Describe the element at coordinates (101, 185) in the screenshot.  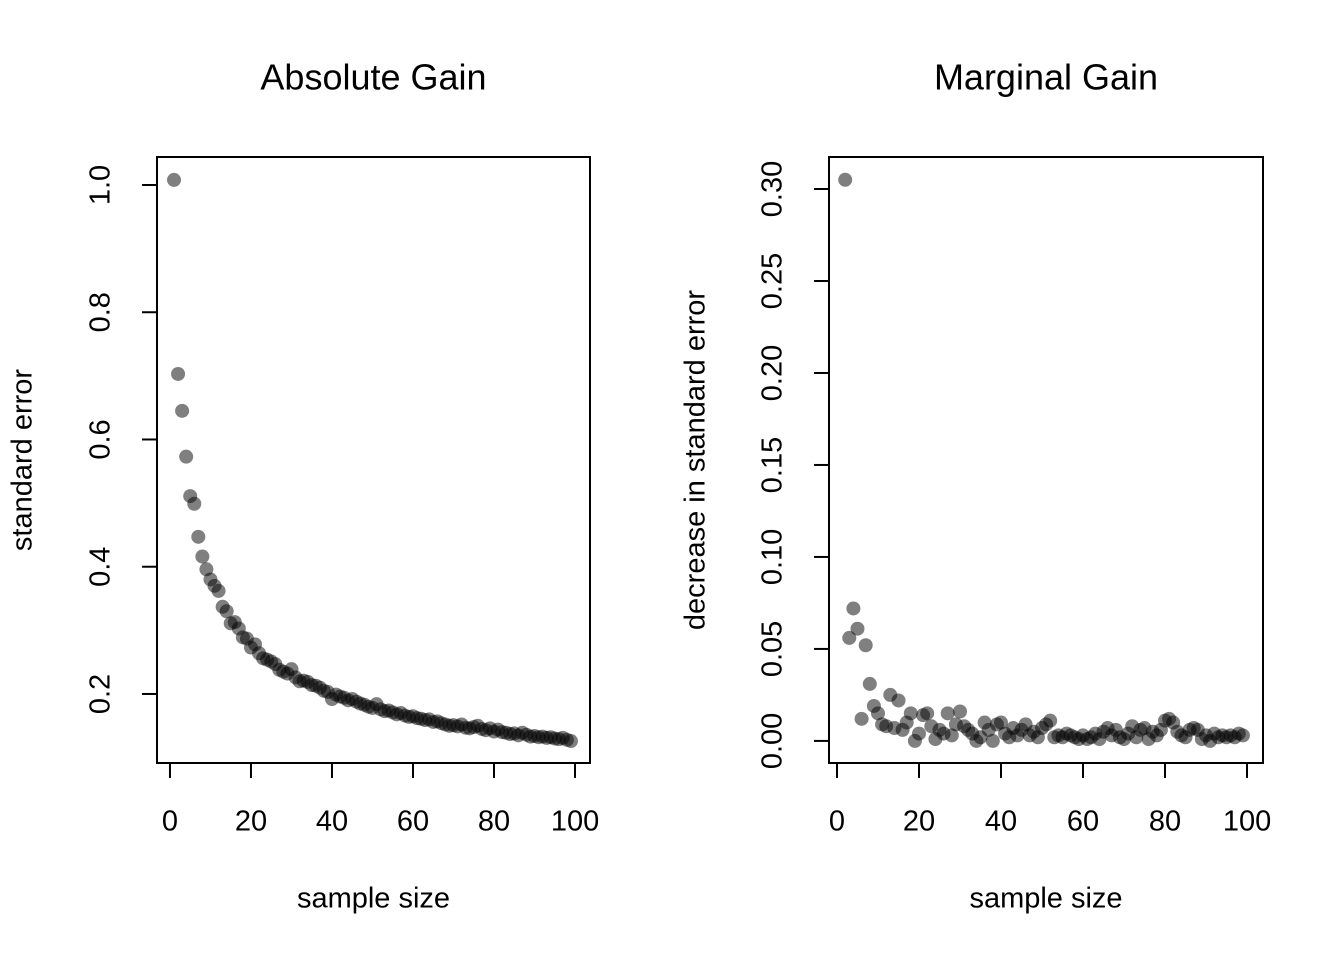
I see `y-tick-label: 1.0` at that location.